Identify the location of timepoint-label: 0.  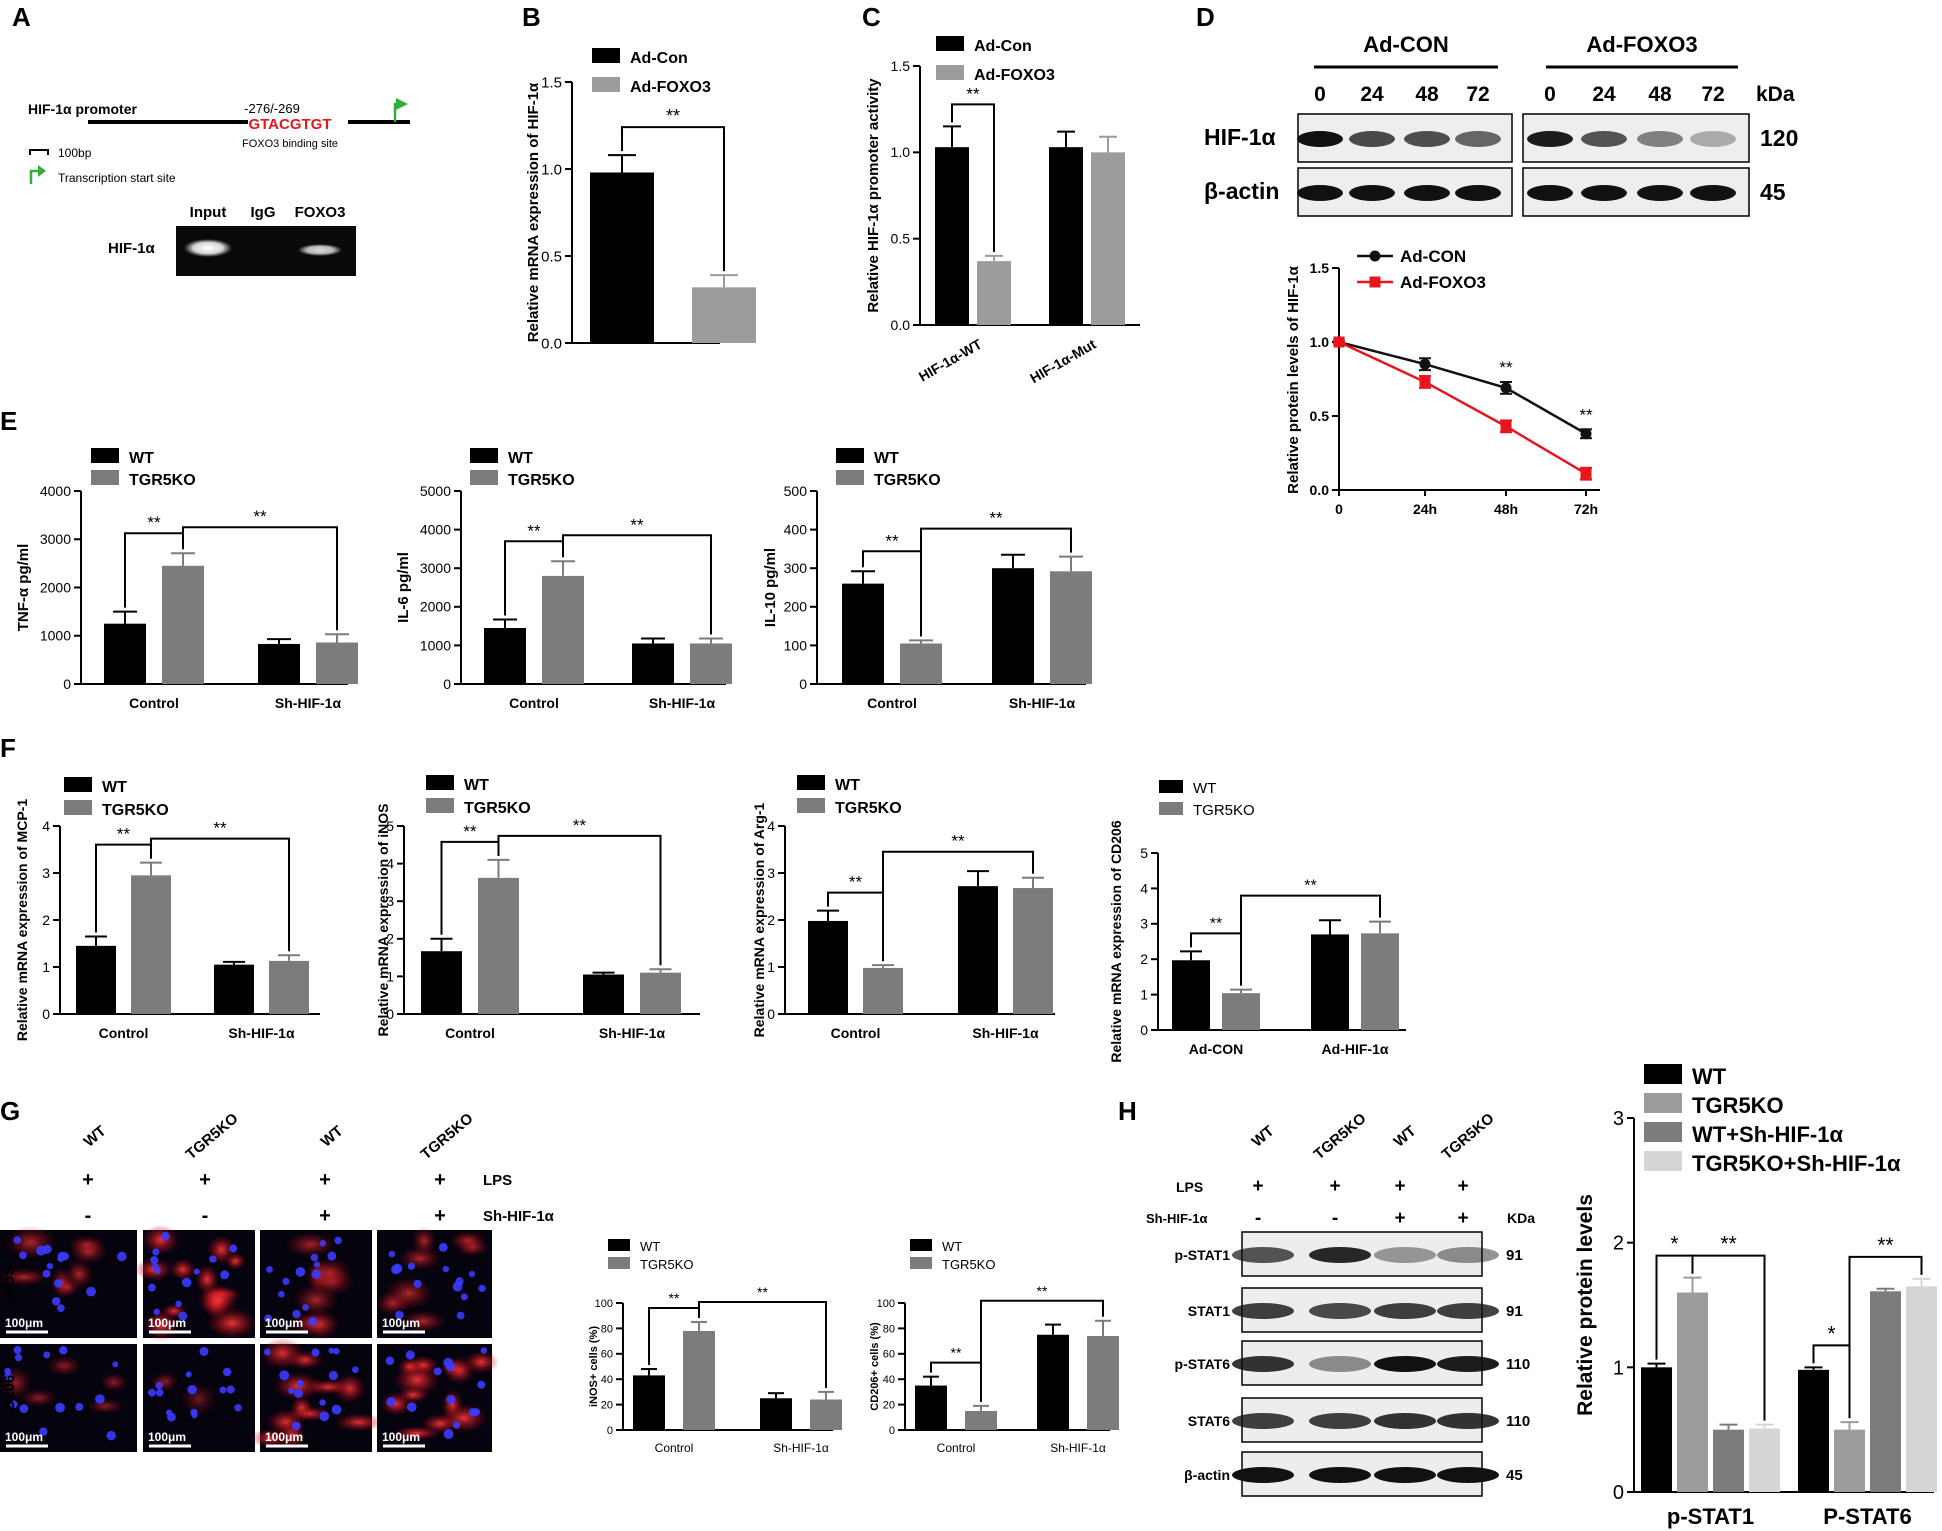
(1320, 94).